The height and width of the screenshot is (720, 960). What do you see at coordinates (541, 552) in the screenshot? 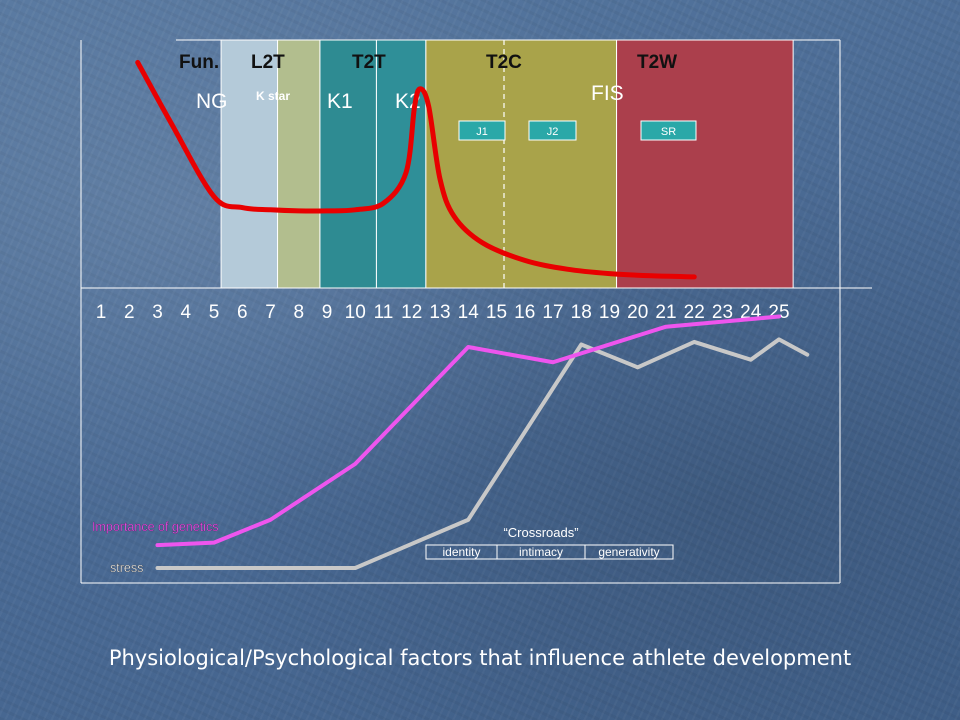
I see `crossroads-cell-label: intimacy` at bounding box center [541, 552].